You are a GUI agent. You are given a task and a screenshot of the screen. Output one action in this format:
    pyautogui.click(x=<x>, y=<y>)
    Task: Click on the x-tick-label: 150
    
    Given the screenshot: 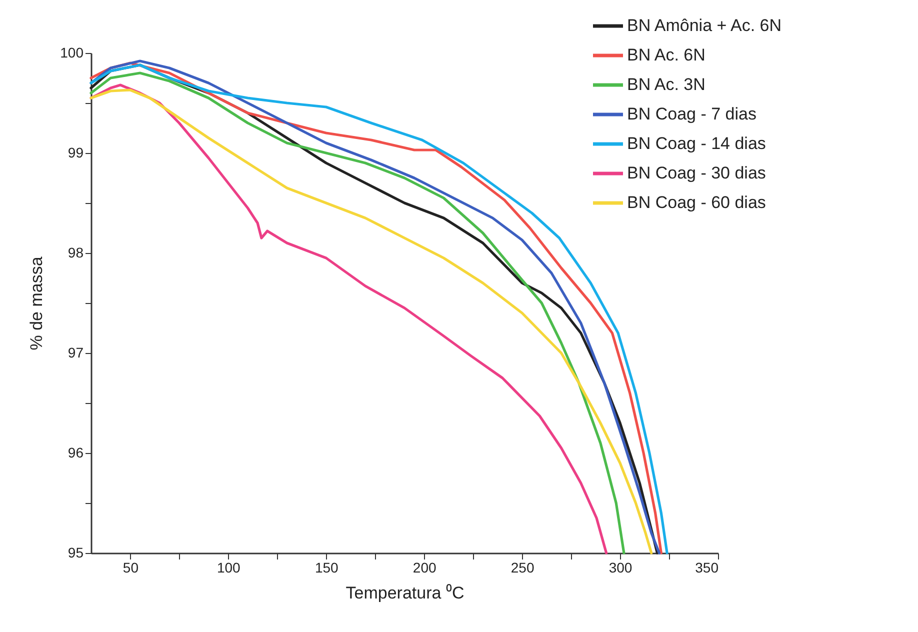 What is the action you would take?
    pyautogui.click(x=326, y=568)
    